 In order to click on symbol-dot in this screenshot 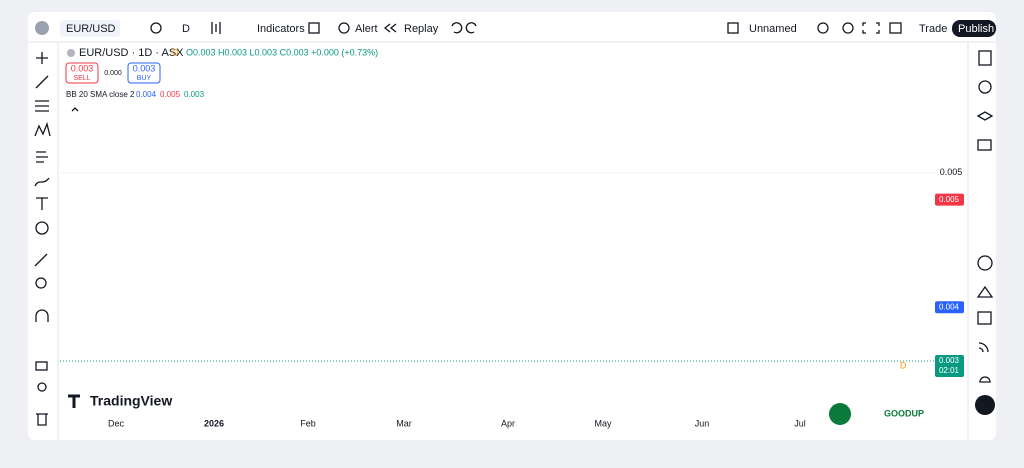, I will do `click(71, 53)`.